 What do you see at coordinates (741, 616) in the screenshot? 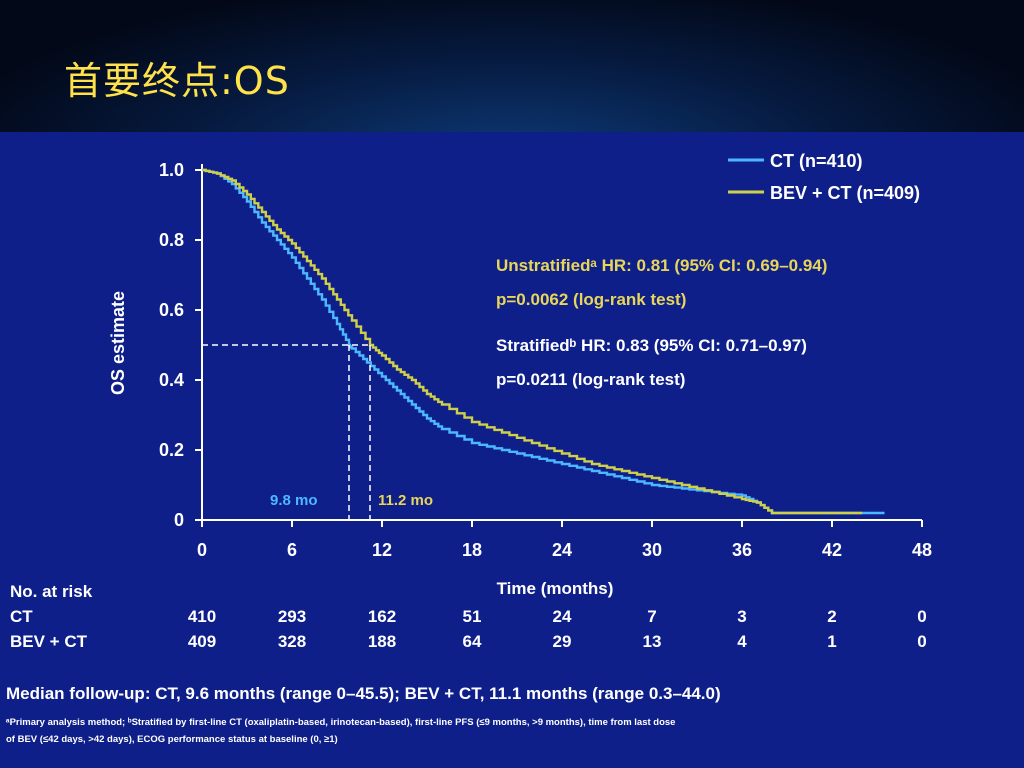
I see `risk-cell: 3` at bounding box center [741, 616].